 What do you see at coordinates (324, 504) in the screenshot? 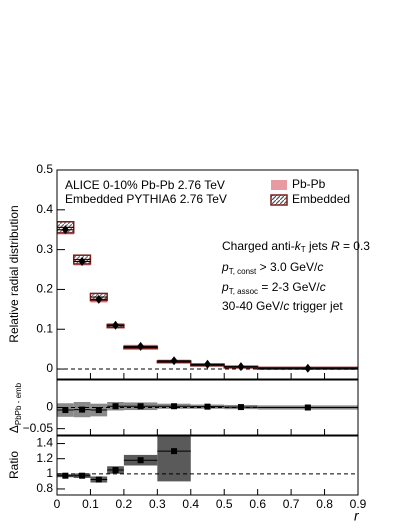
I see `x-tick-label: 0.8` at bounding box center [324, 504].